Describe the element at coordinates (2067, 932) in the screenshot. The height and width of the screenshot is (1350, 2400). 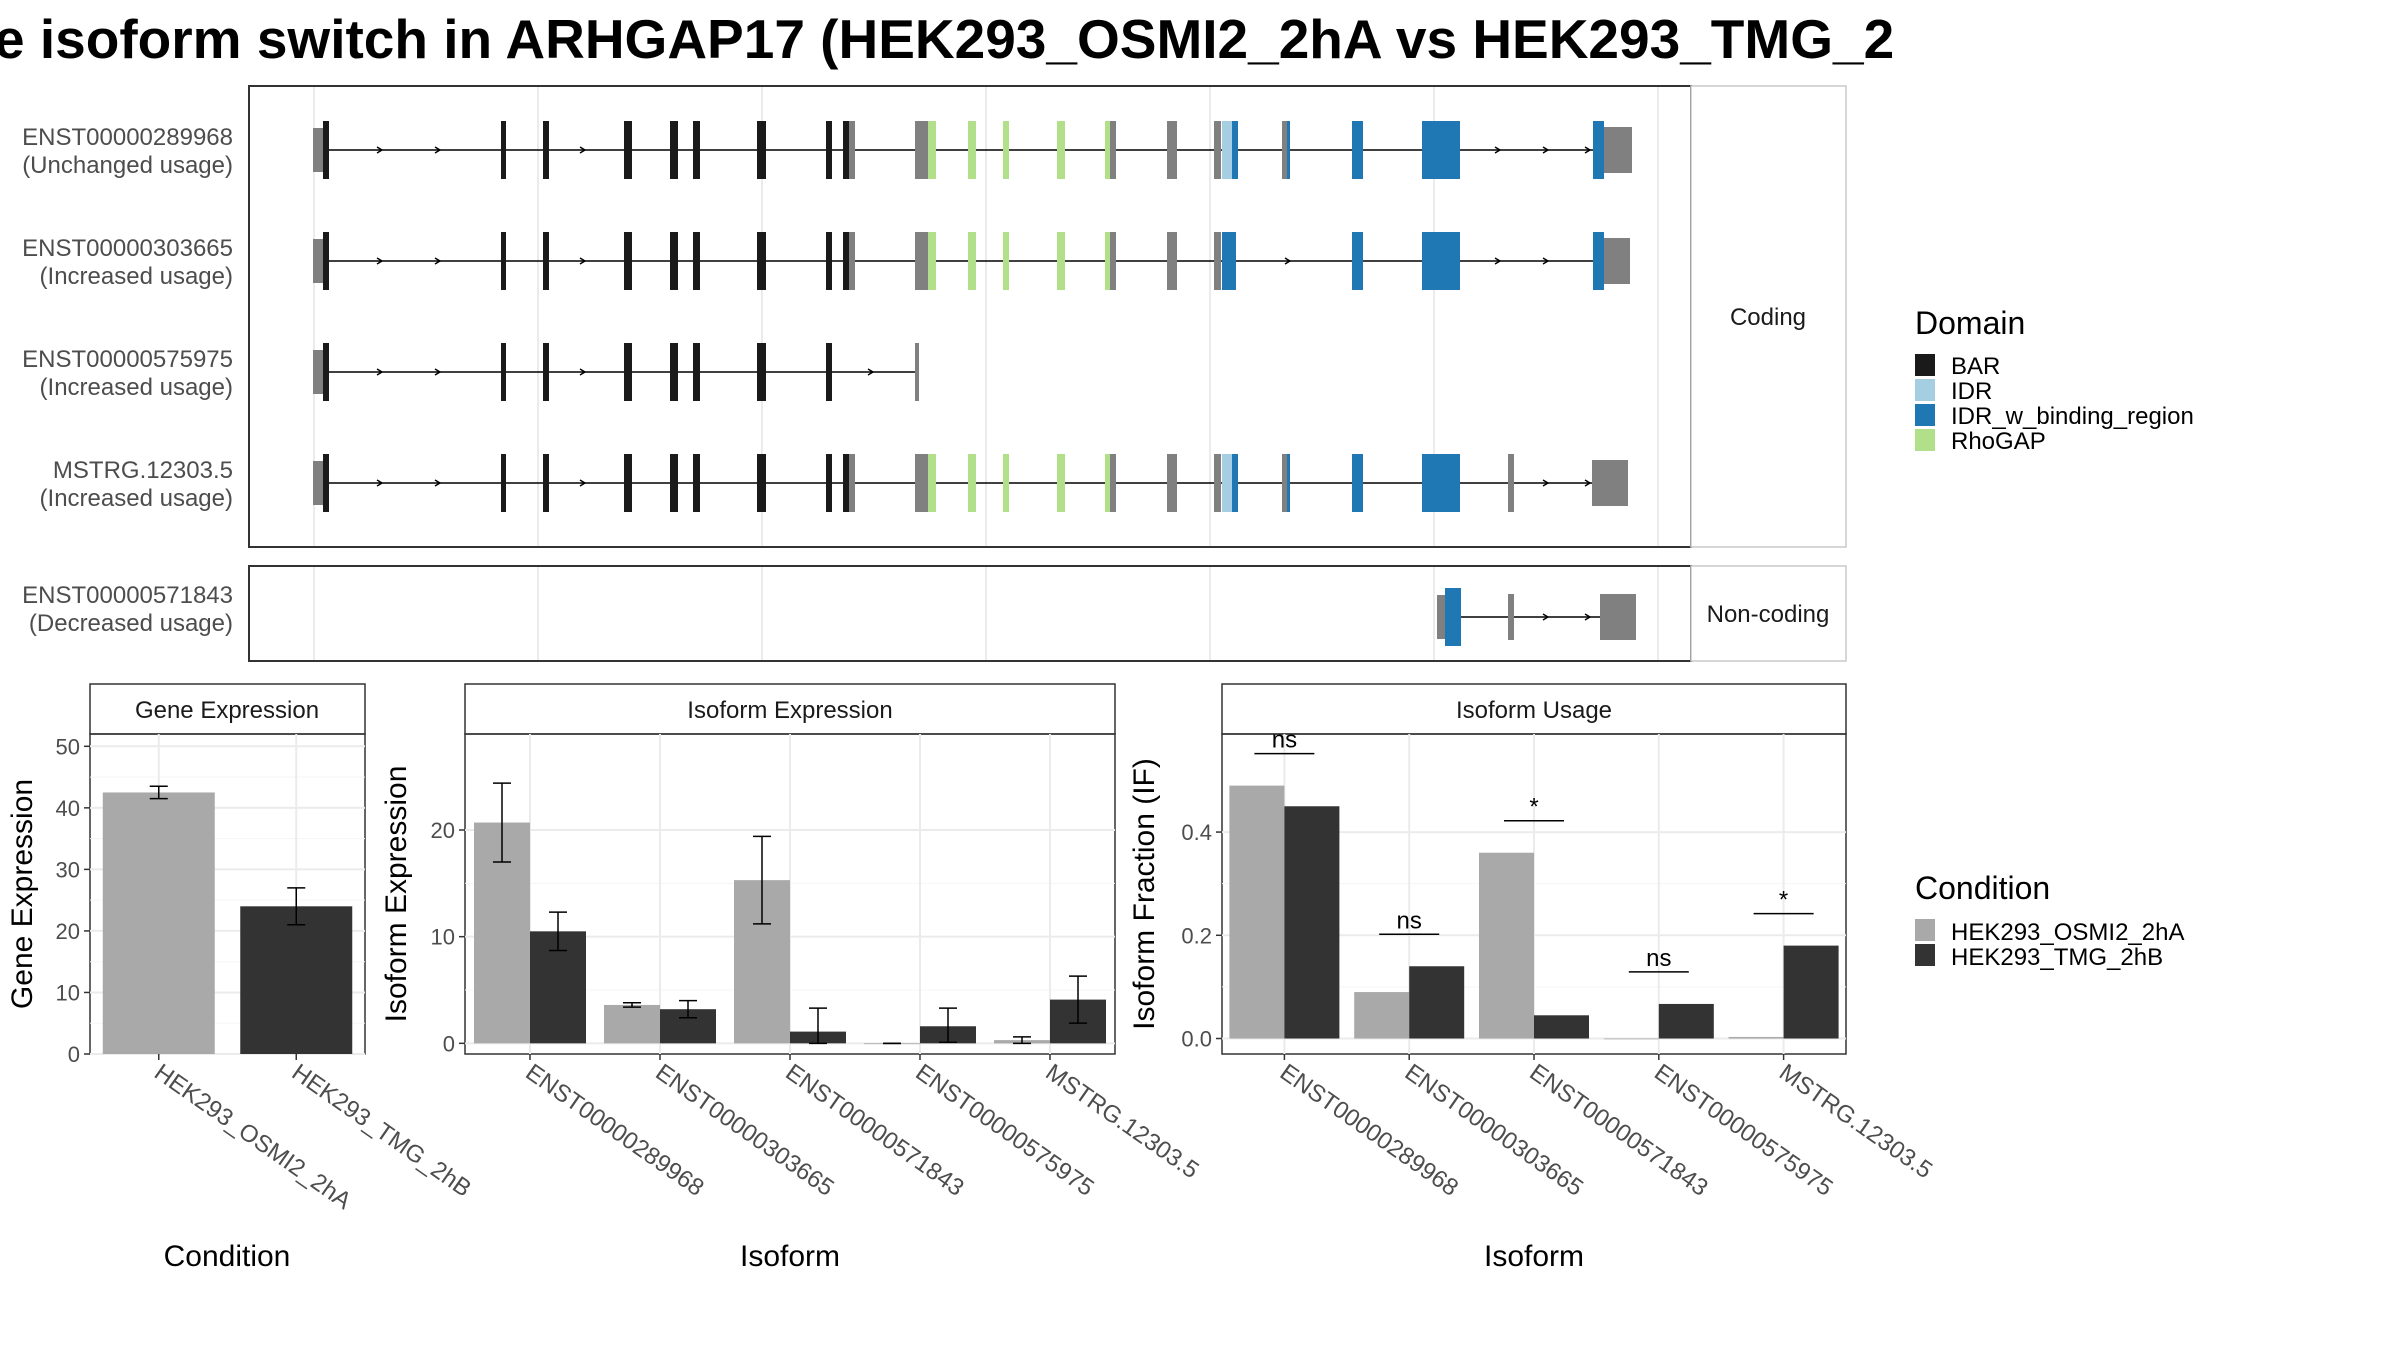
I see `legend-label-condition-a: HEK293_OSMI2_2hA` at that location.